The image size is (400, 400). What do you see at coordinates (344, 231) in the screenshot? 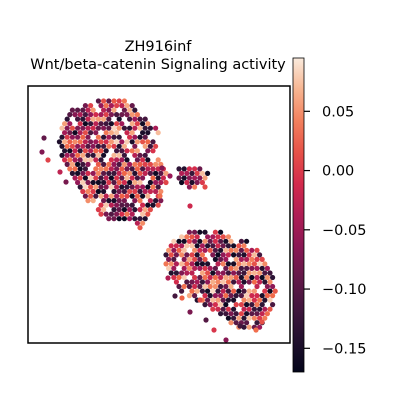
I see `colorbar-tick-label: −0.05` at bounding box center [344, 231].